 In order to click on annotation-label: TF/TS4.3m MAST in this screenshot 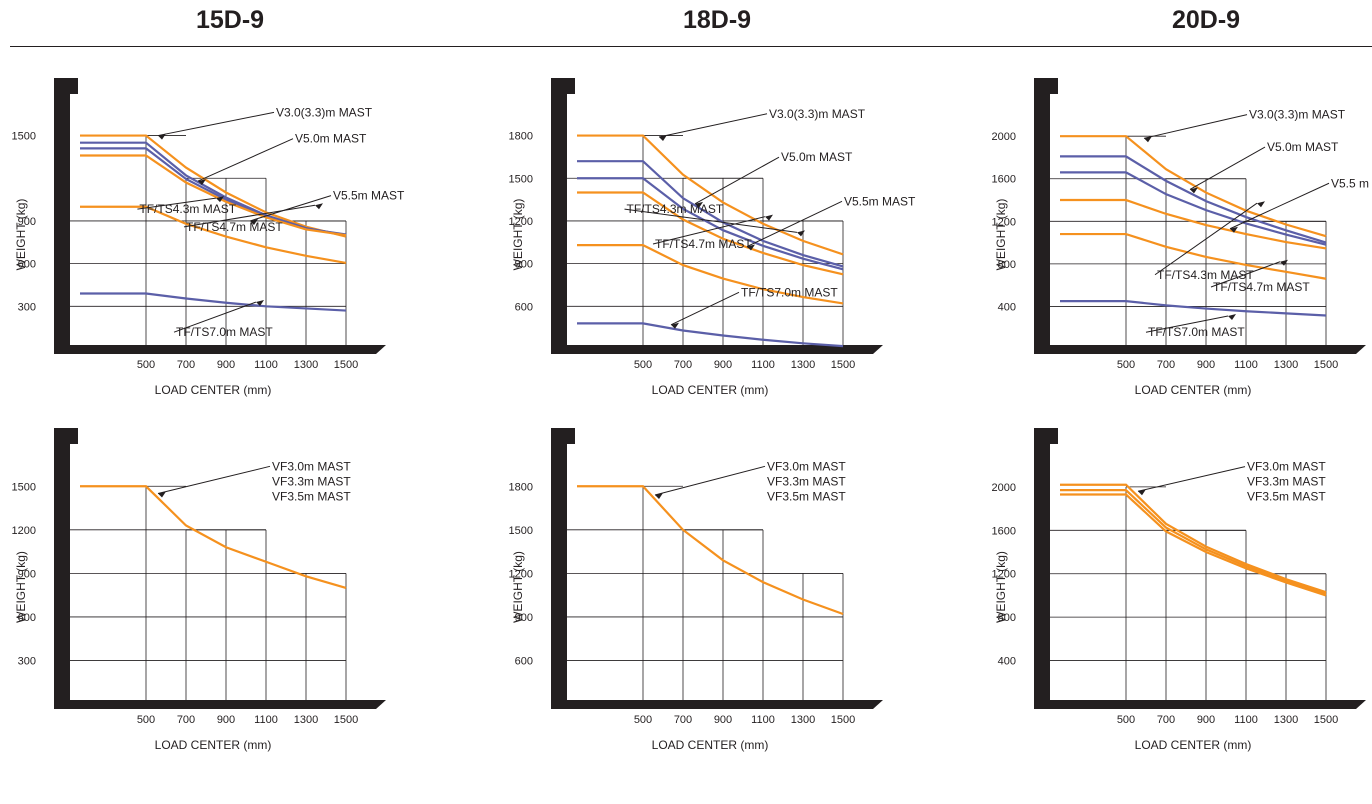, I will do `click(675, 209)`.